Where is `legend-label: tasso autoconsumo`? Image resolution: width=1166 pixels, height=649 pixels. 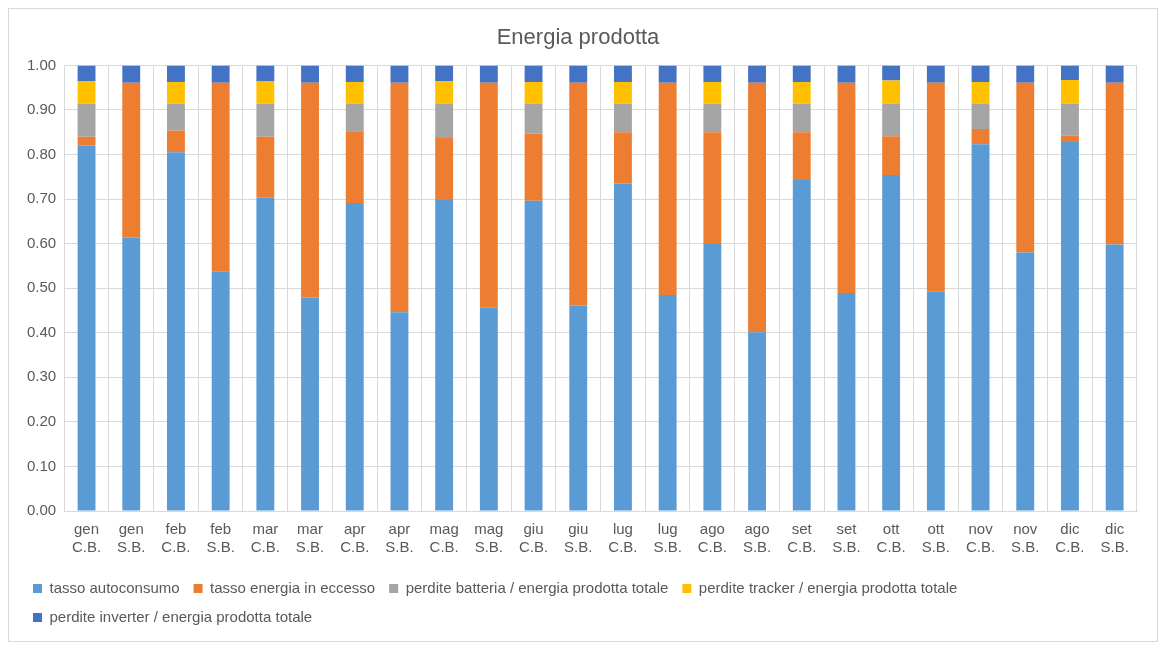
legend-label: tasso autoconsumo is located at coordinates (114, 587).